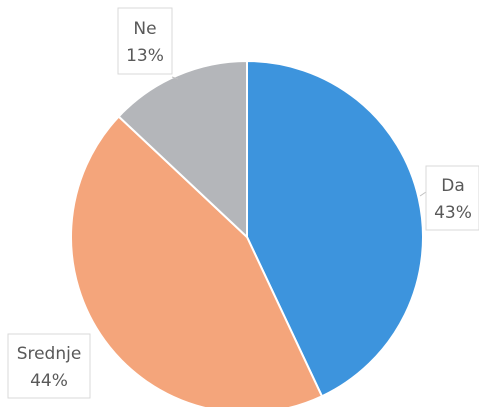 This screenshot has width=479, height=407. I want to click on label-da-value: 43%, so click(453, 213).